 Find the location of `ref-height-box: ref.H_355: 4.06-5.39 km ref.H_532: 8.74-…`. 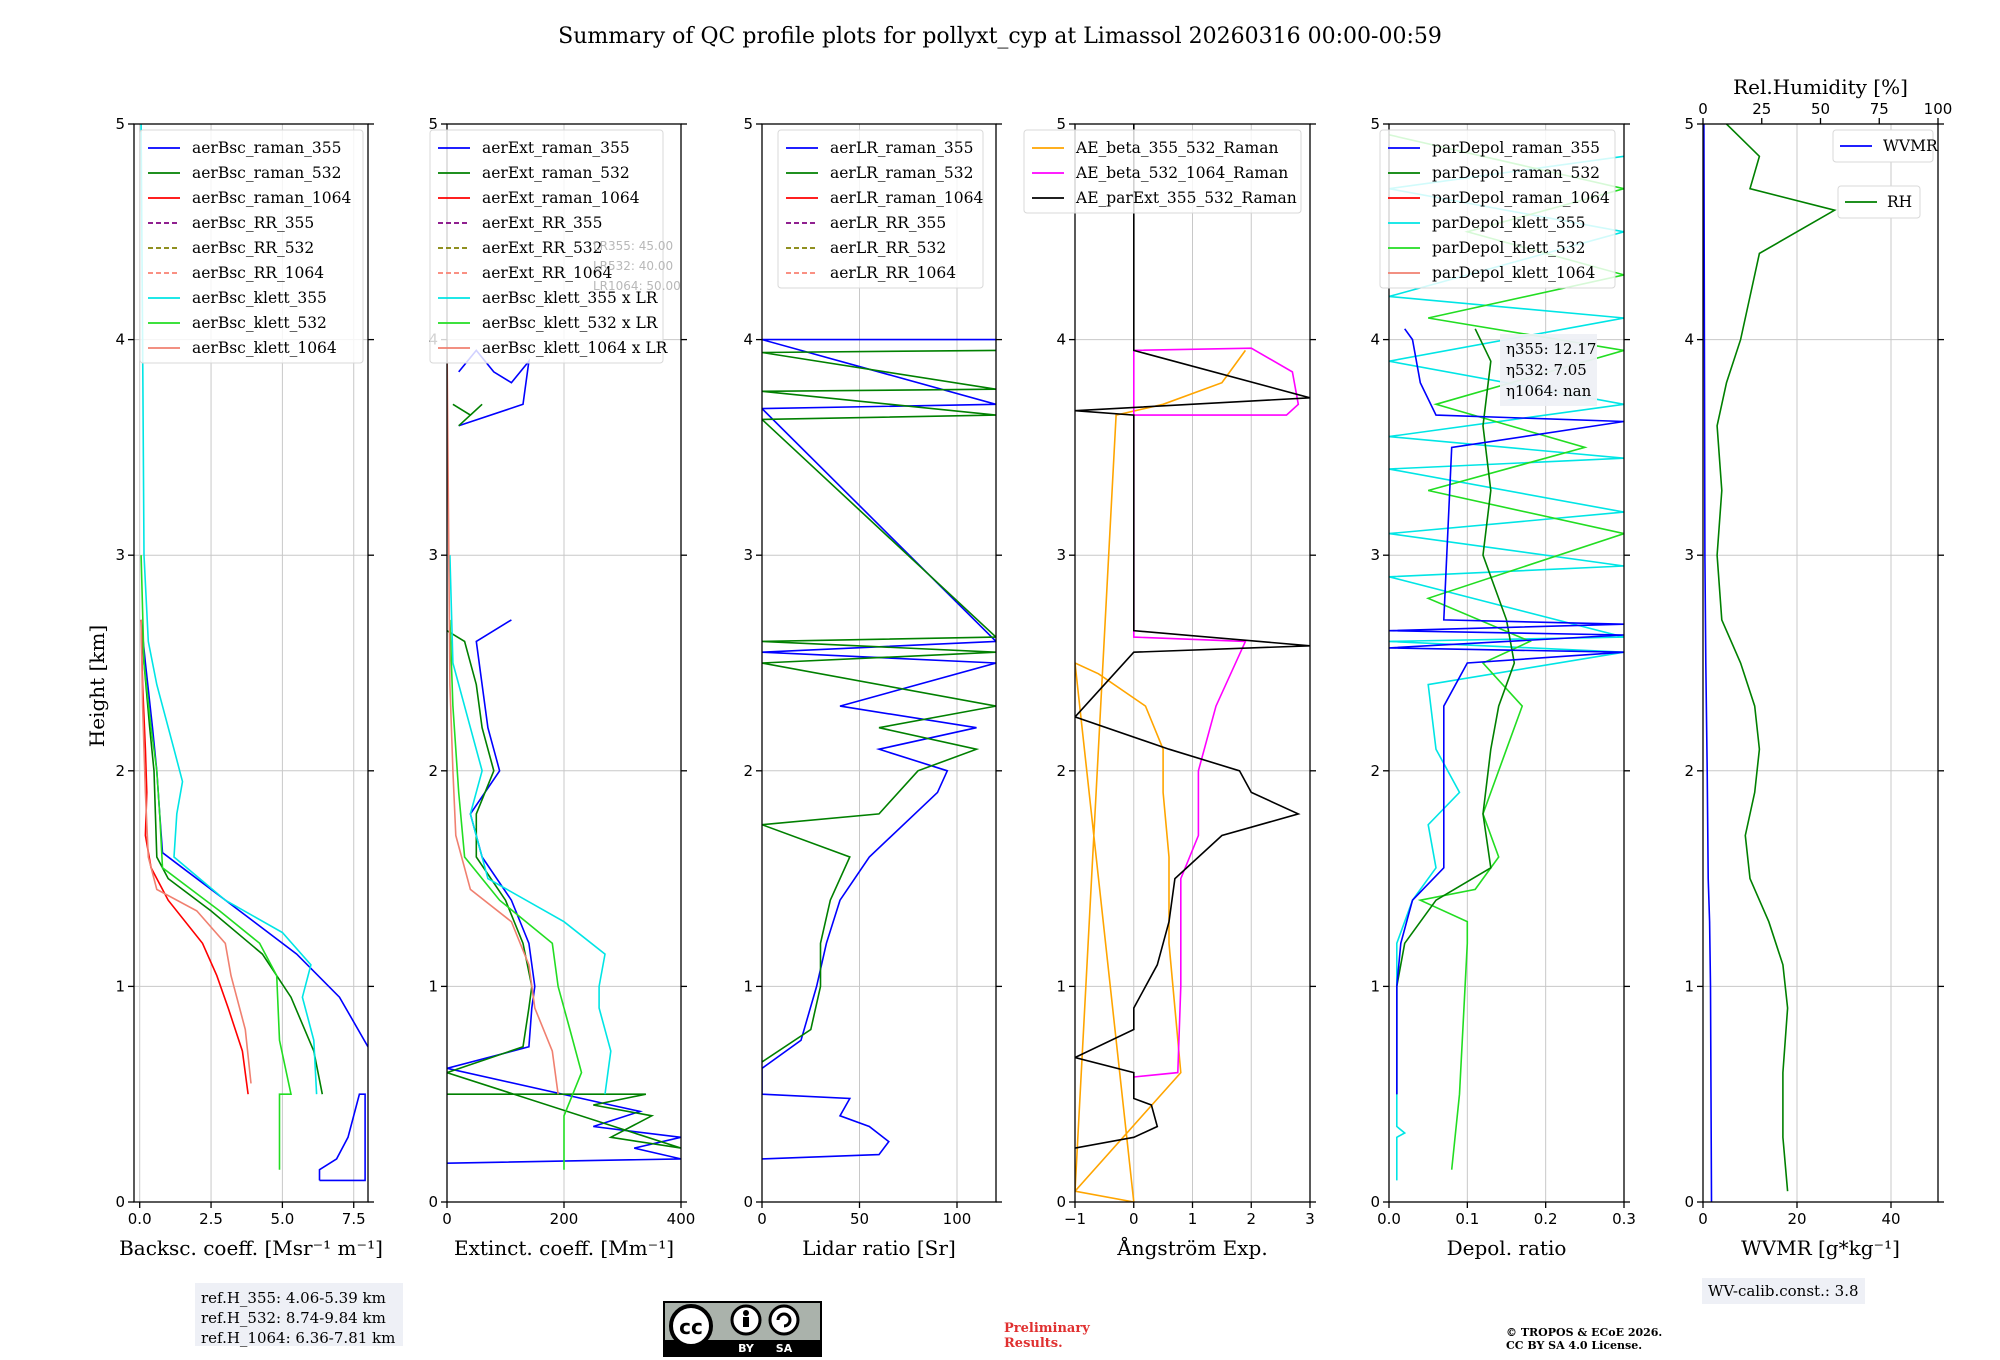

ref-height-box: ref.H_355: 4.06-5.39 km ref.H_532: 8.74-… is located at coordinates (299, 1315).